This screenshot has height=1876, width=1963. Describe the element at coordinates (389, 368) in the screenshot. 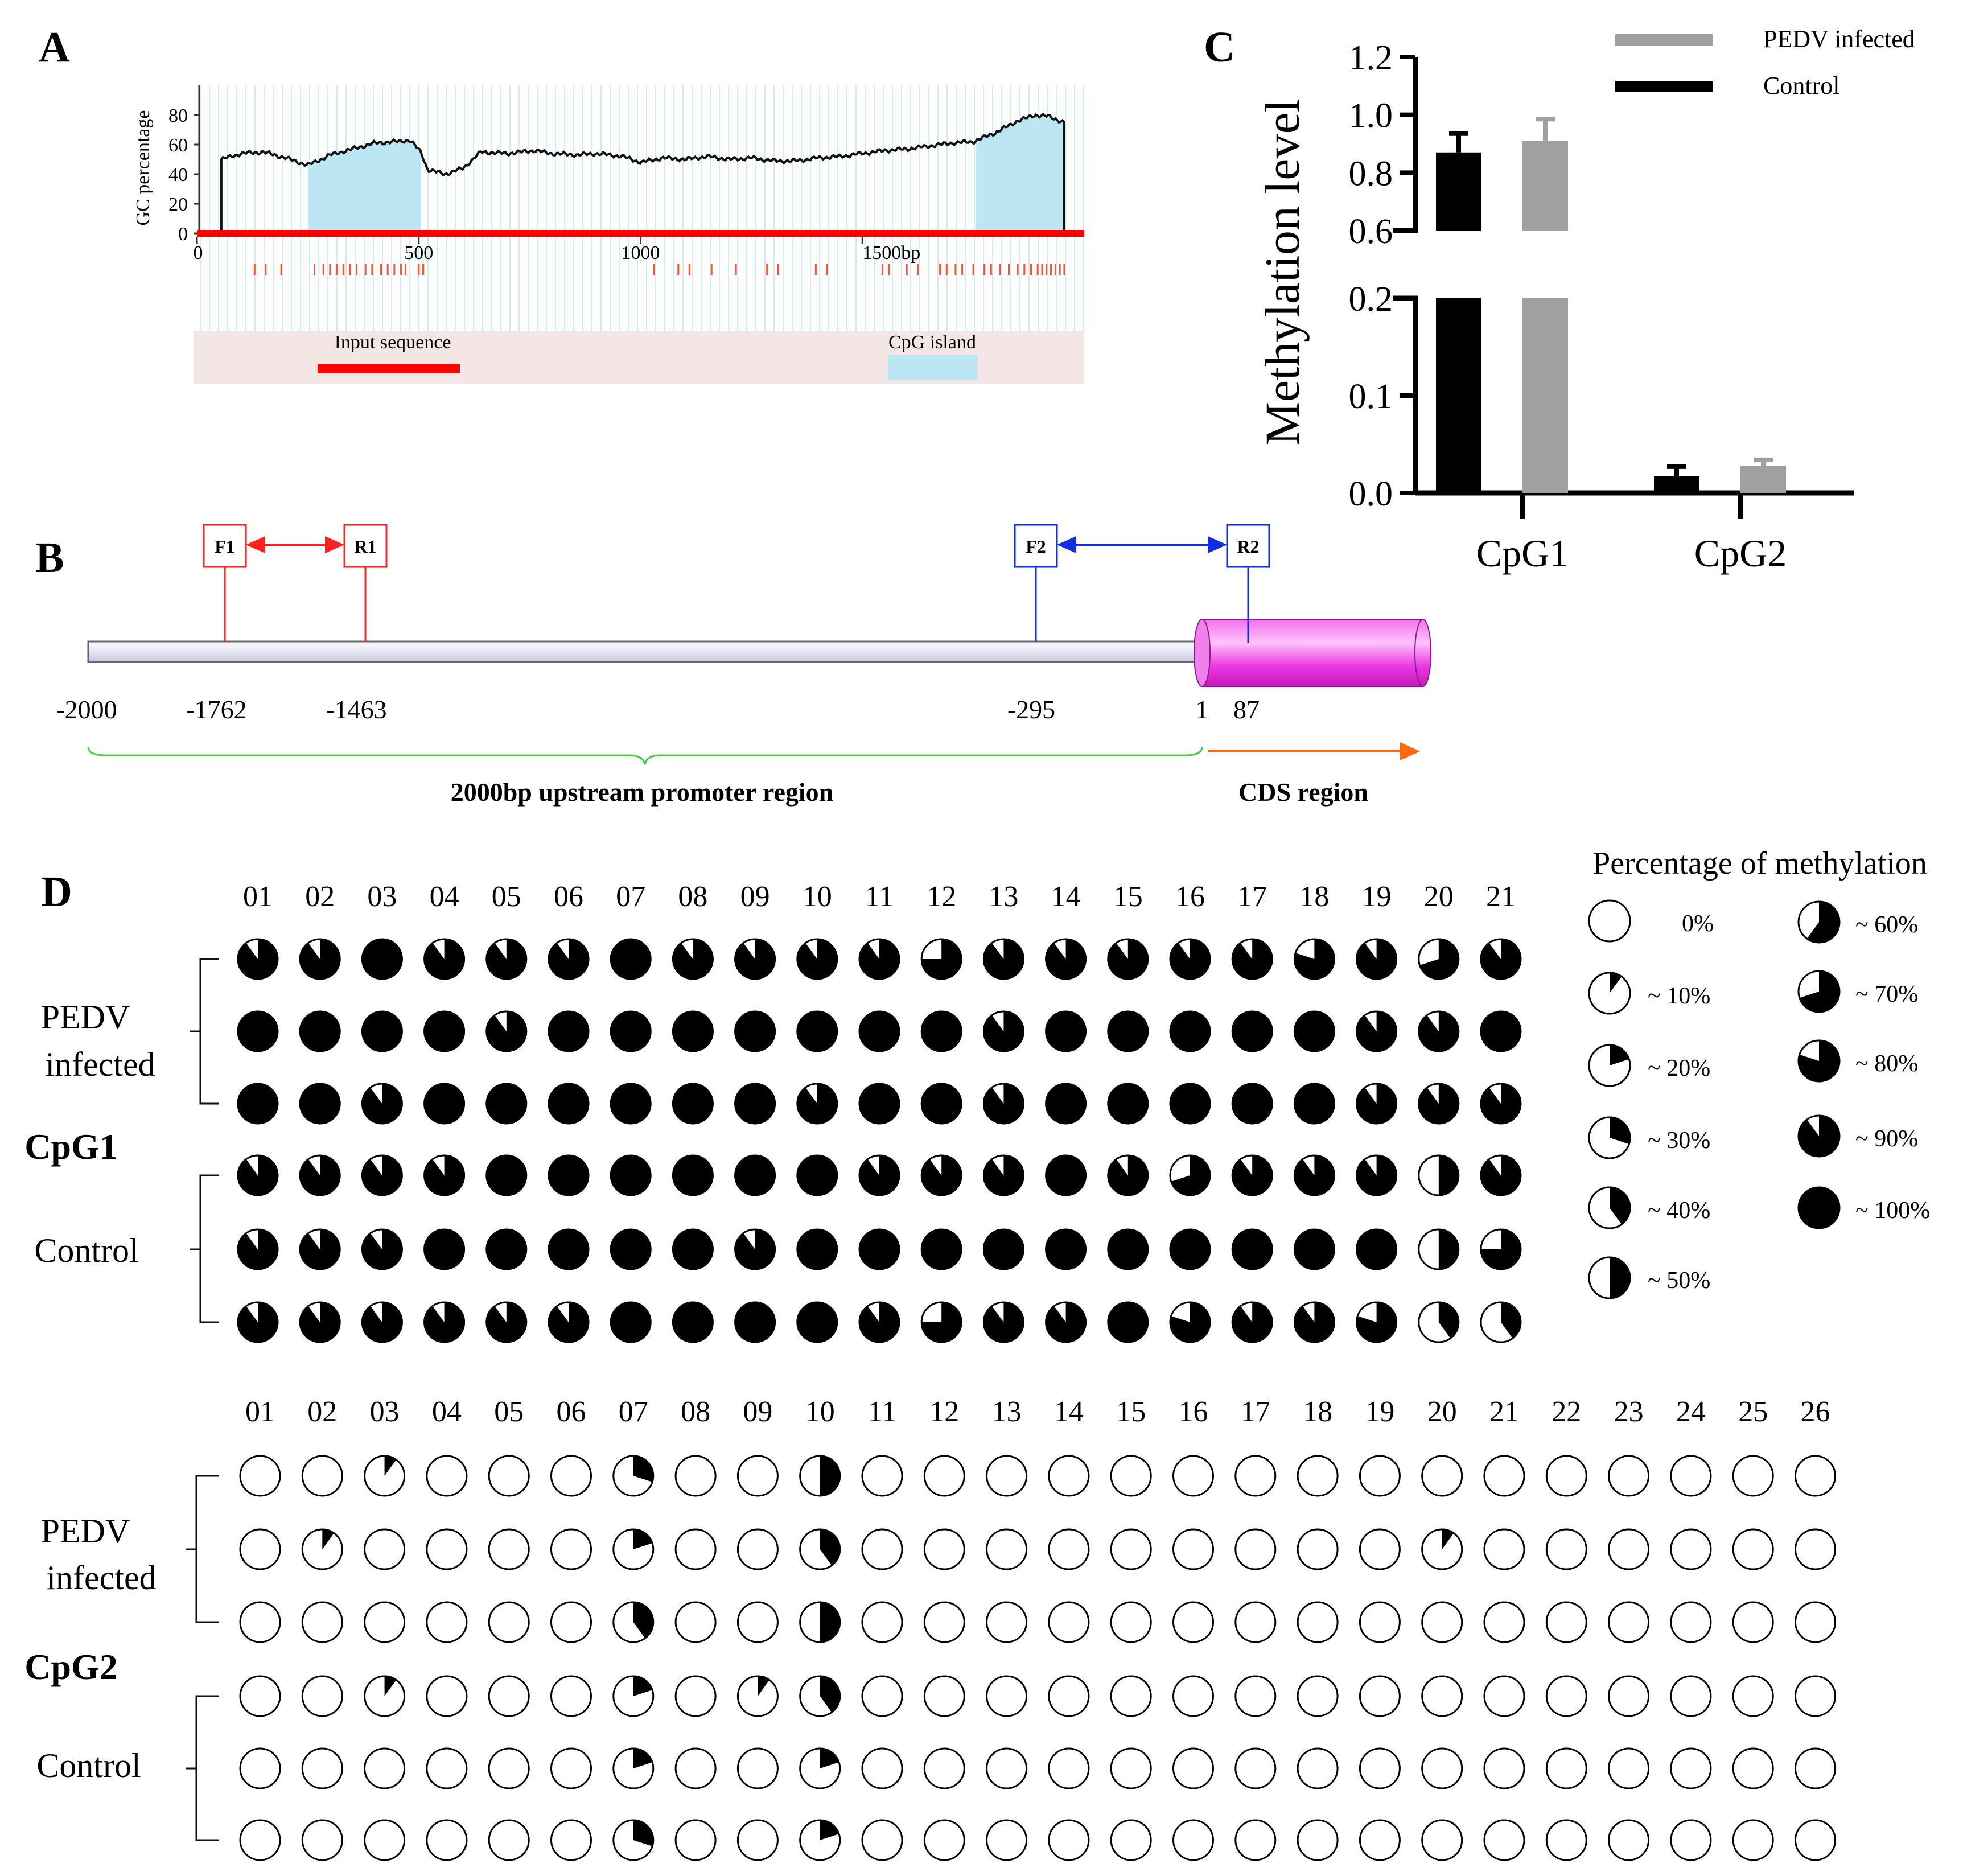

I see `legend-input-swatch` at that location.